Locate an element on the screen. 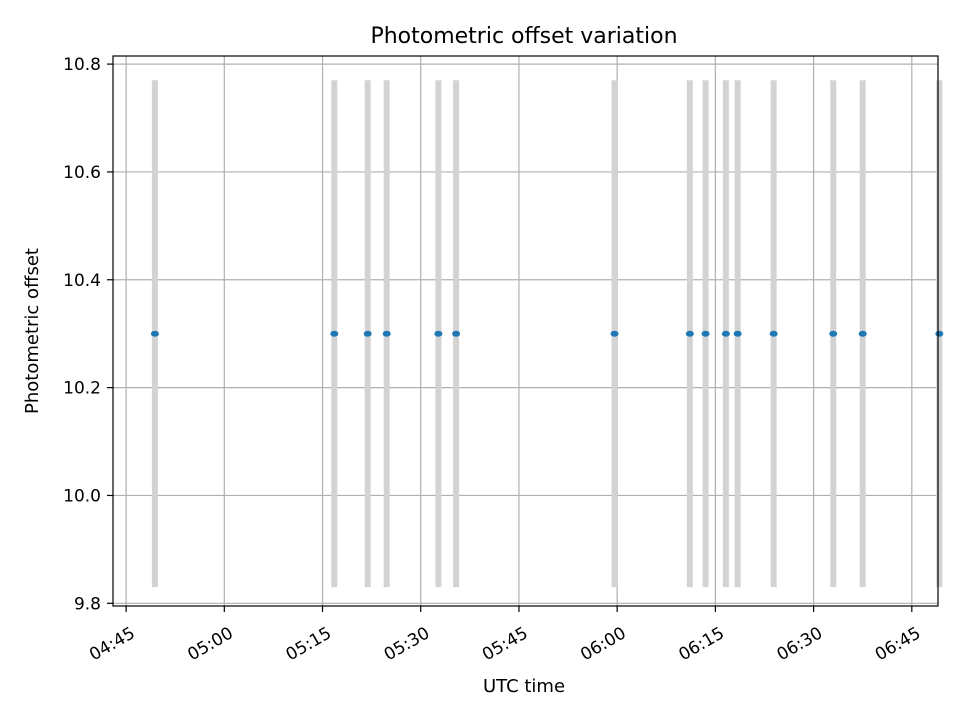  x-tick-label: 05:45 is located at coordinates (505, 644).